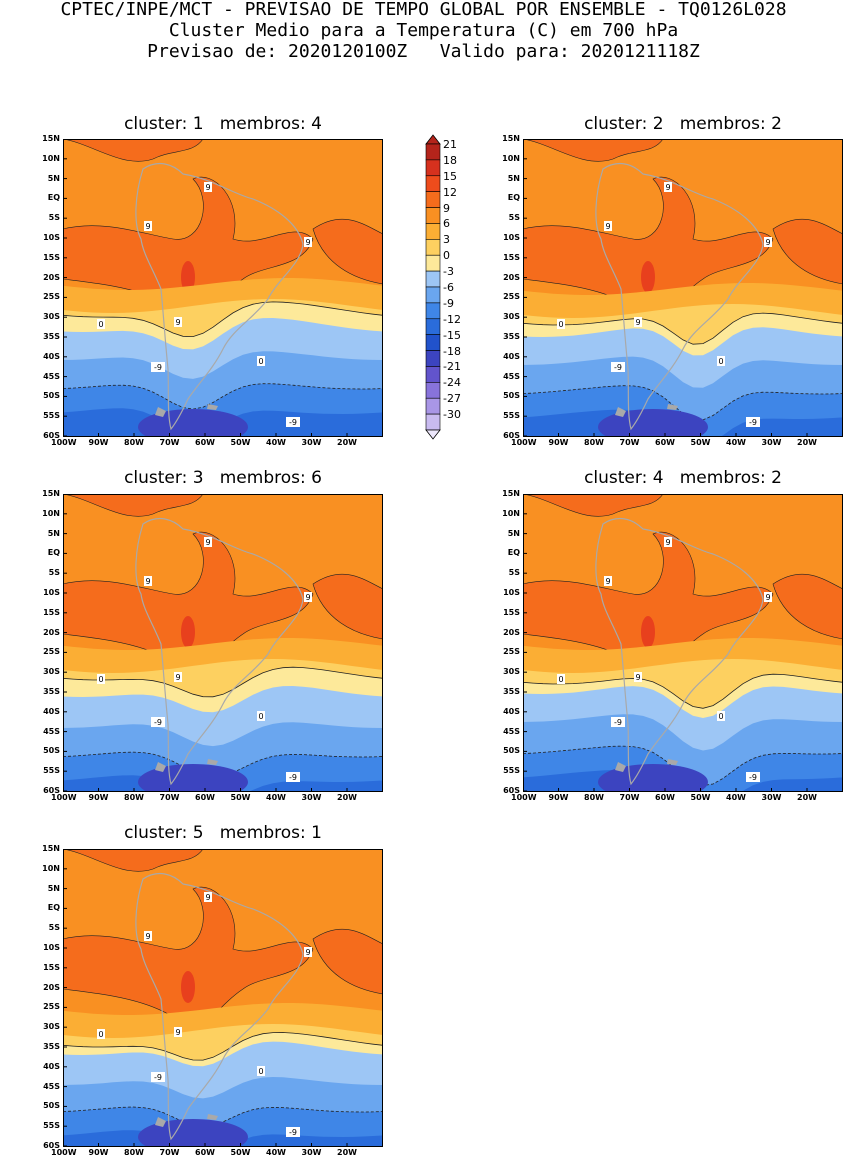  Describe the element at coordinates (452, 415) in the screenshot. I see `colorbar-label: -30` at that location.